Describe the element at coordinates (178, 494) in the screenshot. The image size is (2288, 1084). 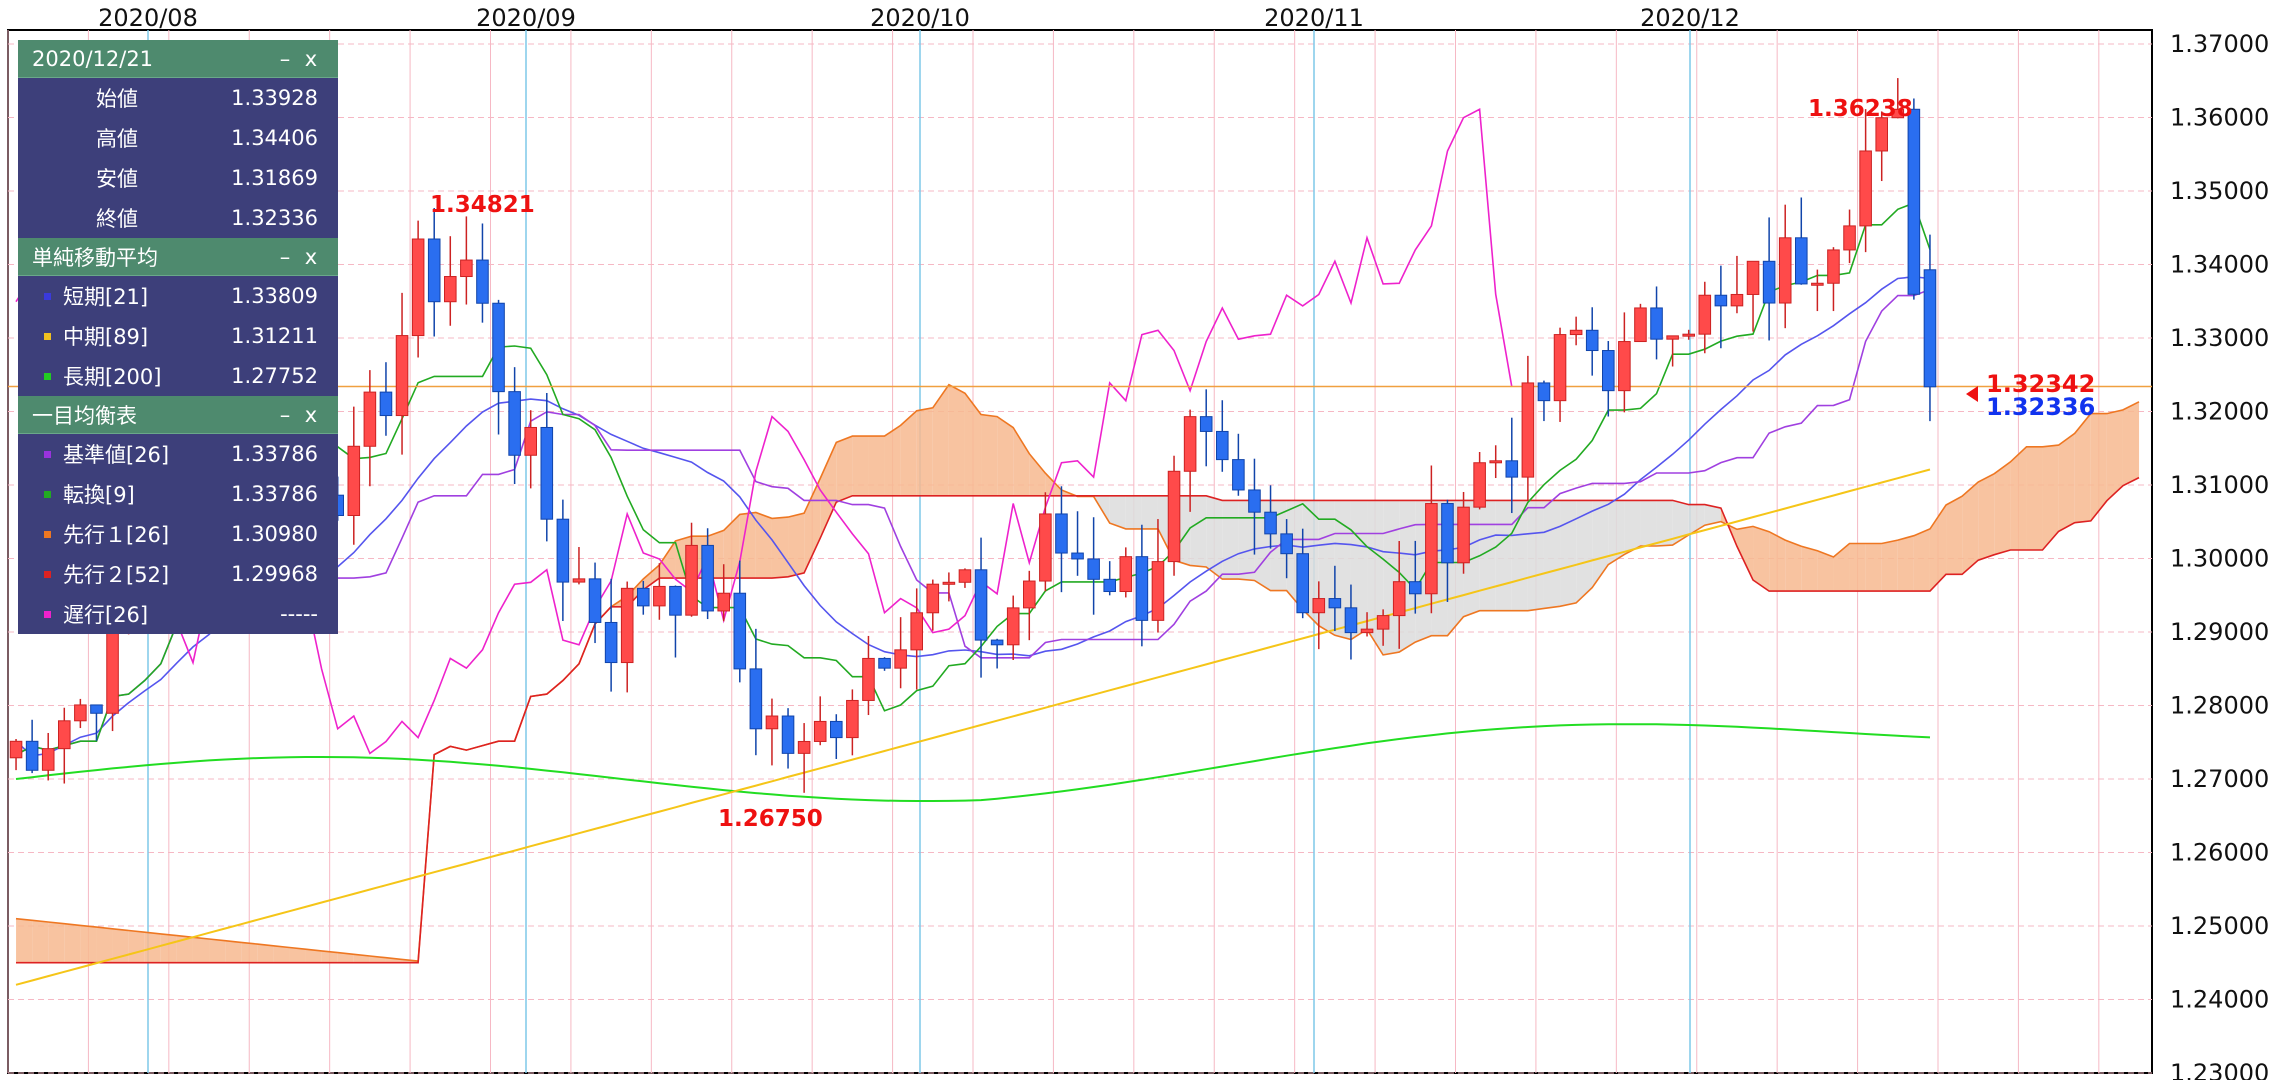
I see `ichimoku-row-tenkan: 転換[9] 1.33786` at that location.